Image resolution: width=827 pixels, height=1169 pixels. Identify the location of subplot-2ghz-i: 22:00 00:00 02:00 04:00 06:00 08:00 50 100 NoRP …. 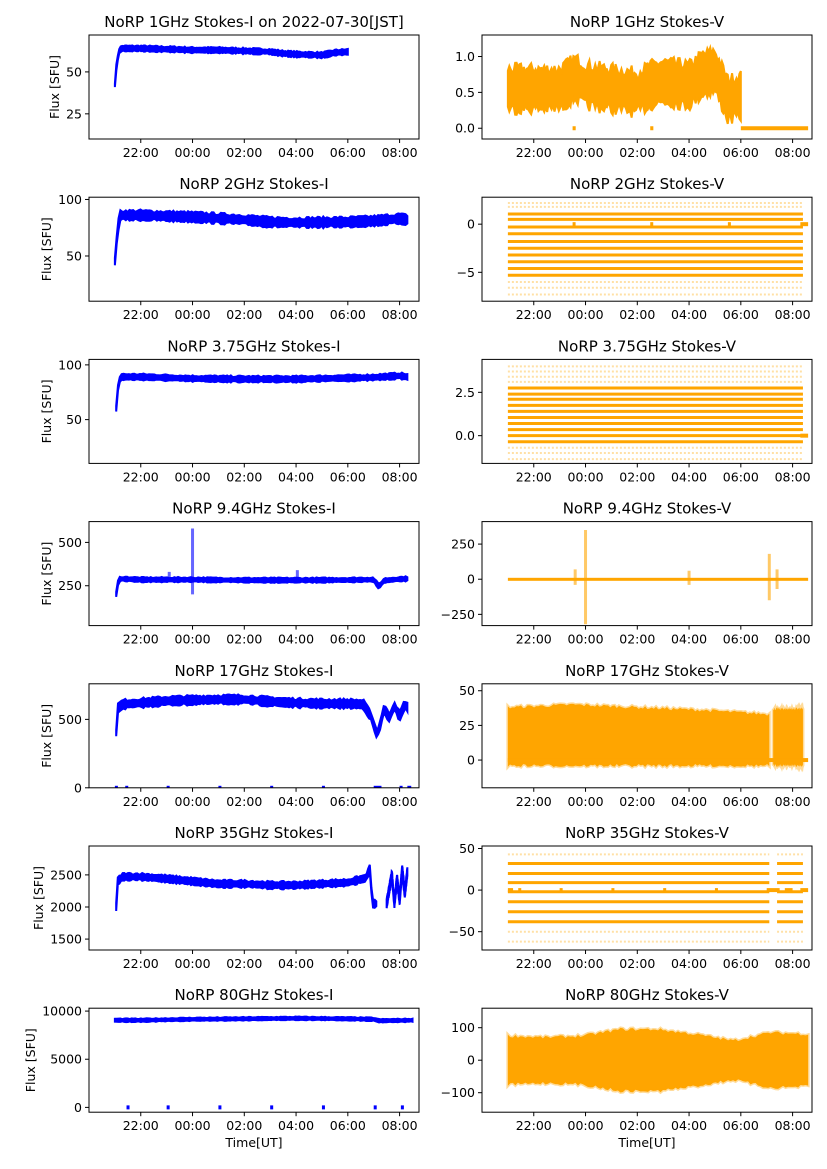
(229, 248).